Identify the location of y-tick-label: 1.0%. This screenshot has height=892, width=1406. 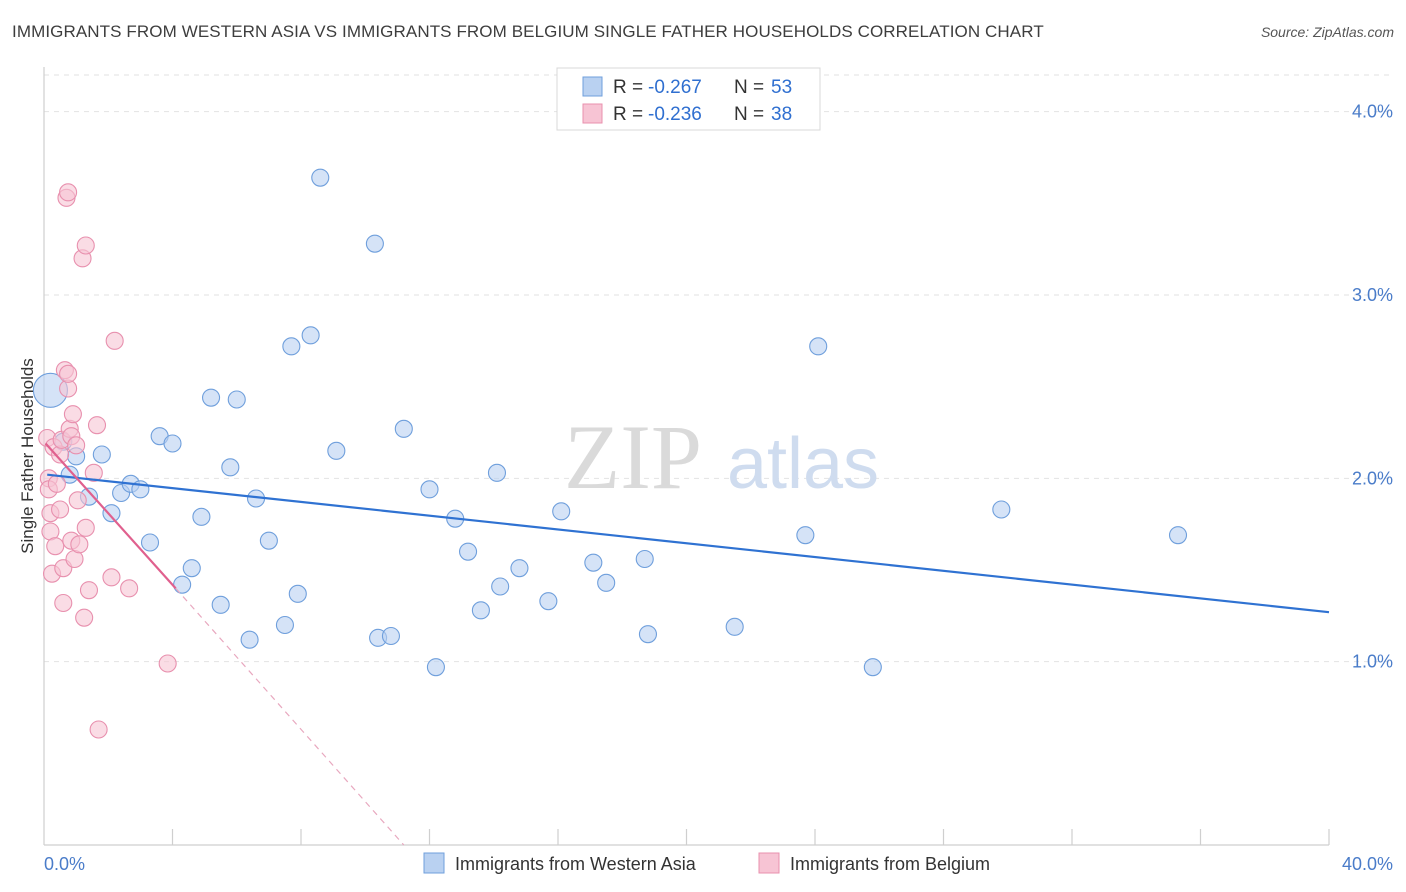
(1372, 662).